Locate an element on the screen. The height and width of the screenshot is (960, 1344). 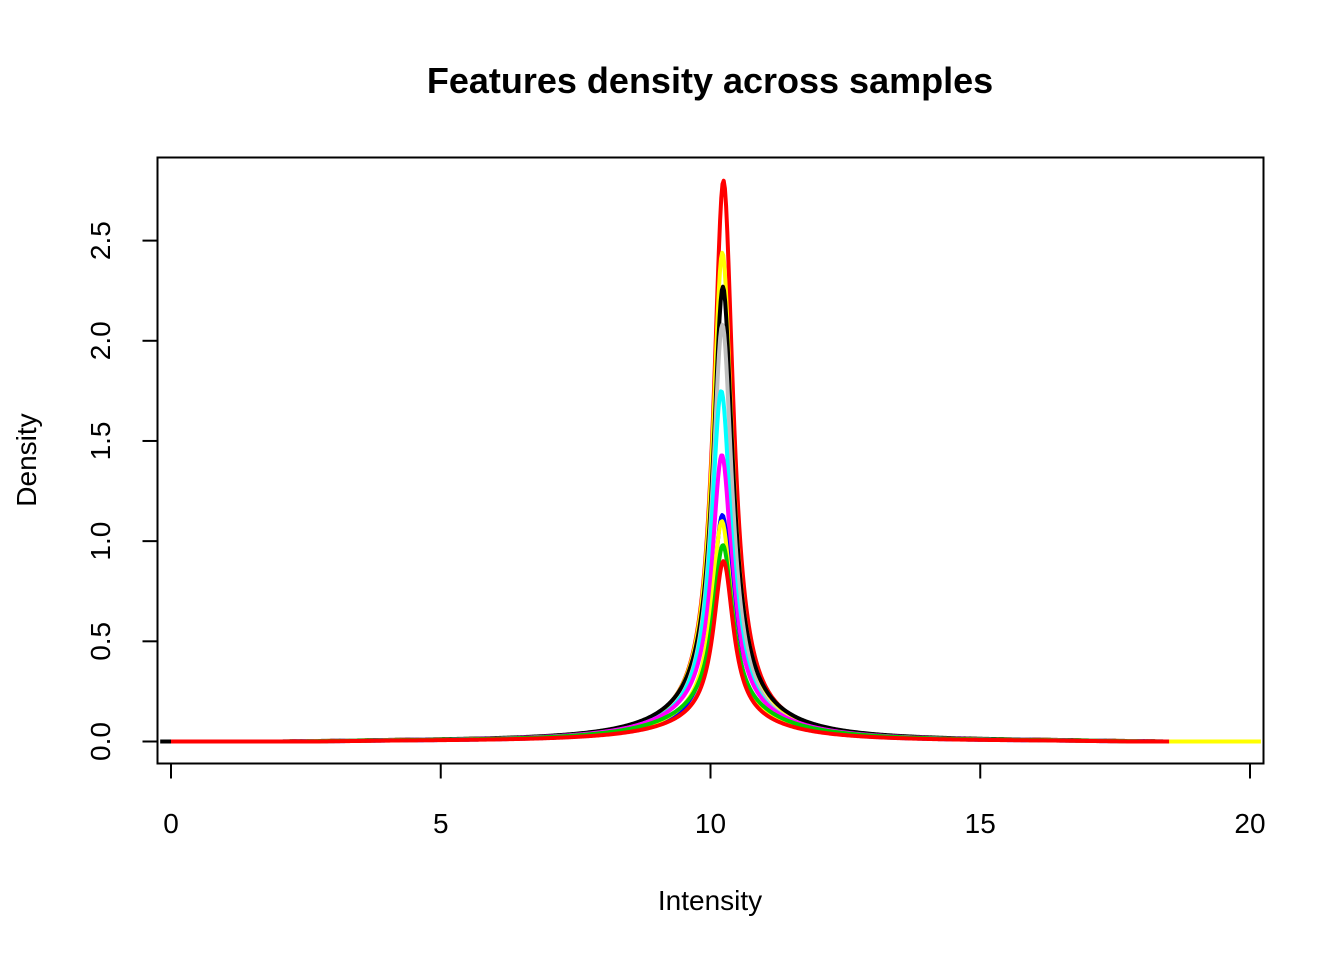
x-tick-label: 20 is located at coordinates (1249, 823).